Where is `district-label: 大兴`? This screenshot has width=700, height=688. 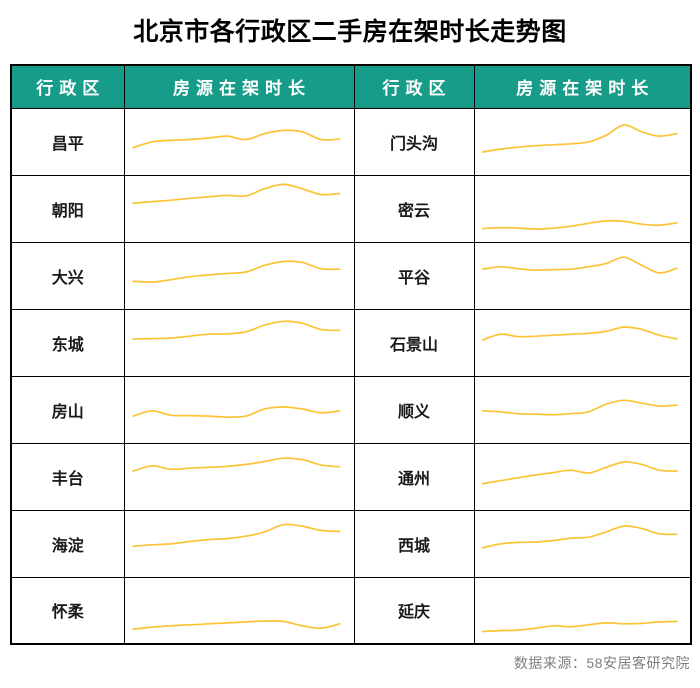 district-label: 大兴 is located at coordinates (67, 275).